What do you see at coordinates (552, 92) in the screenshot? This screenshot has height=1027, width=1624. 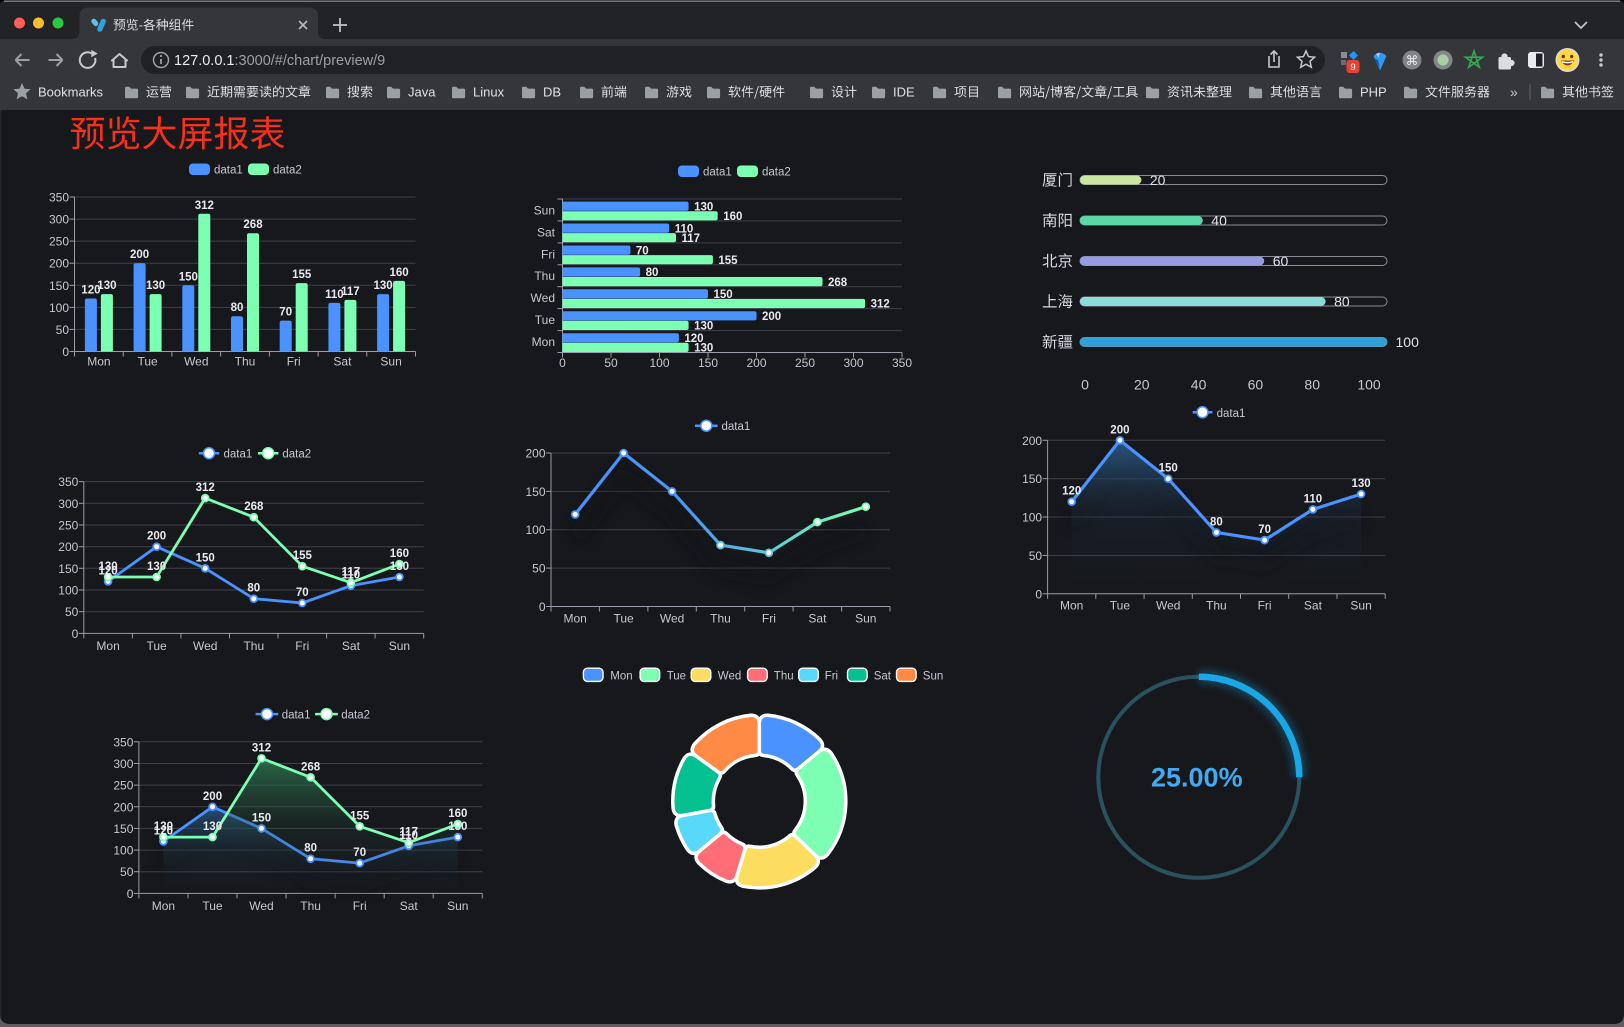 I see `svg-text: DB` at bounding box center [552, 92].